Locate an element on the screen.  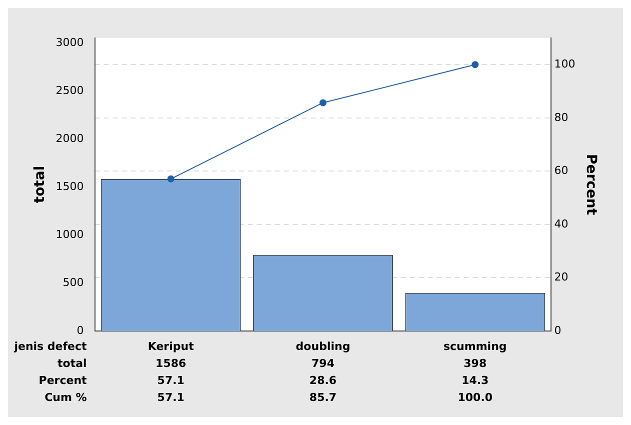
data-label: 85.7 is located at coordinates (323, 397).